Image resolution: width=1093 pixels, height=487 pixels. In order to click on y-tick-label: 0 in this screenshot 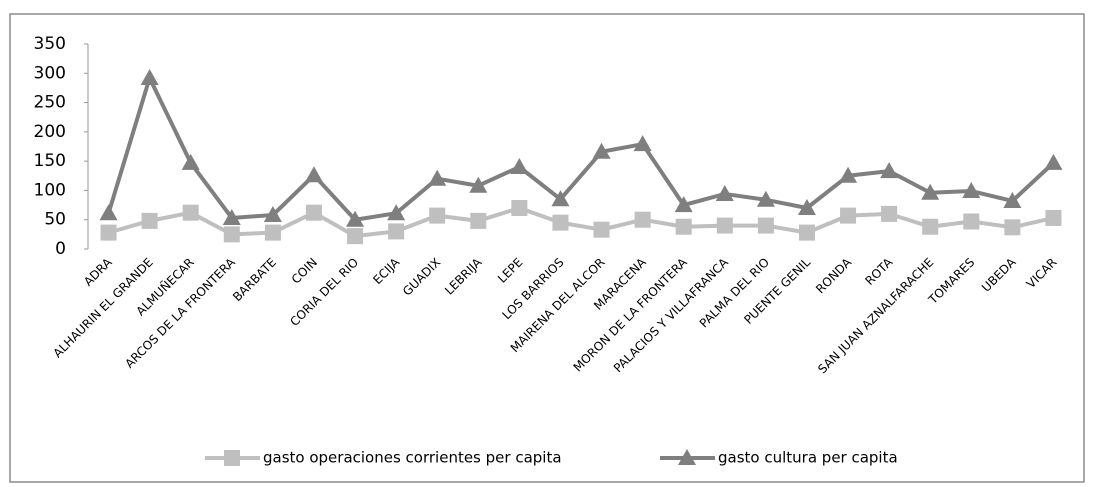, I will do `click(60, 249)`.